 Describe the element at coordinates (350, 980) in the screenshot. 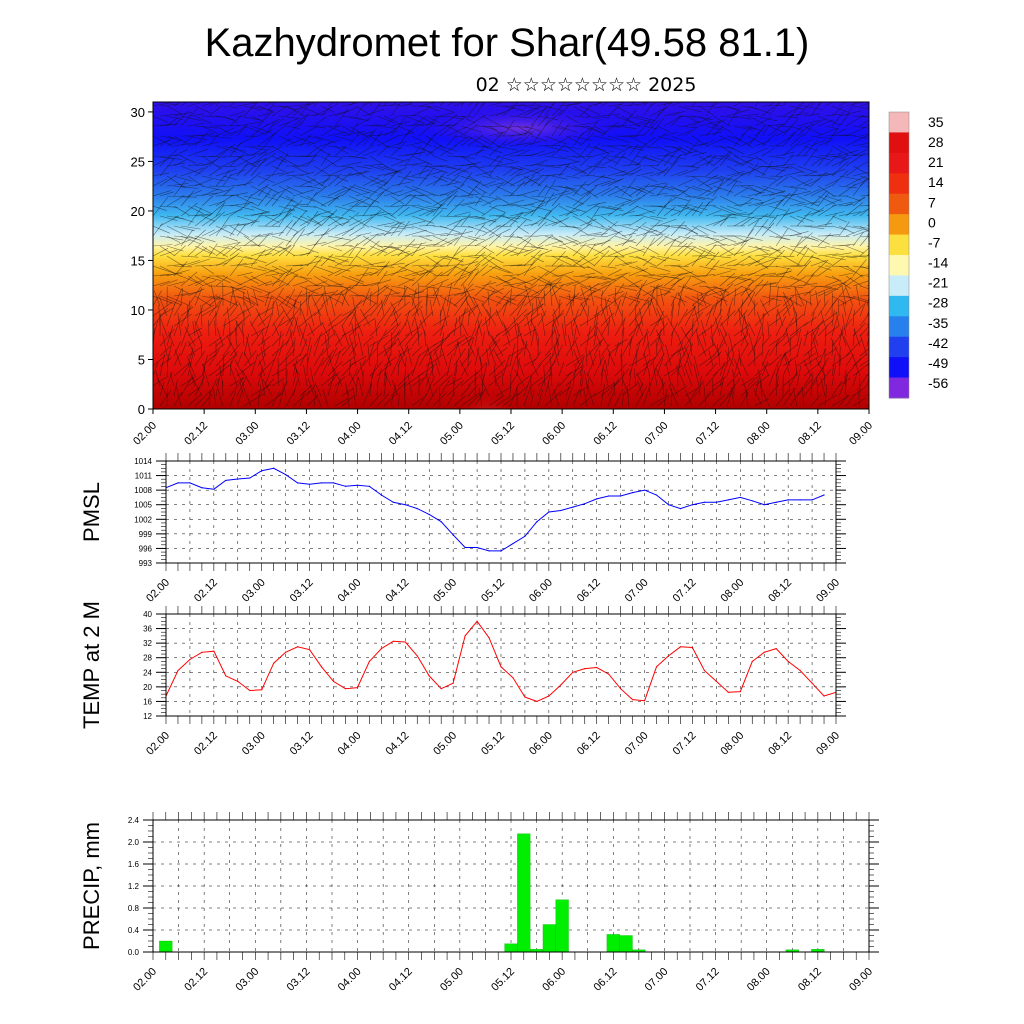

I see `x-tick-label: 04.00` at that location.